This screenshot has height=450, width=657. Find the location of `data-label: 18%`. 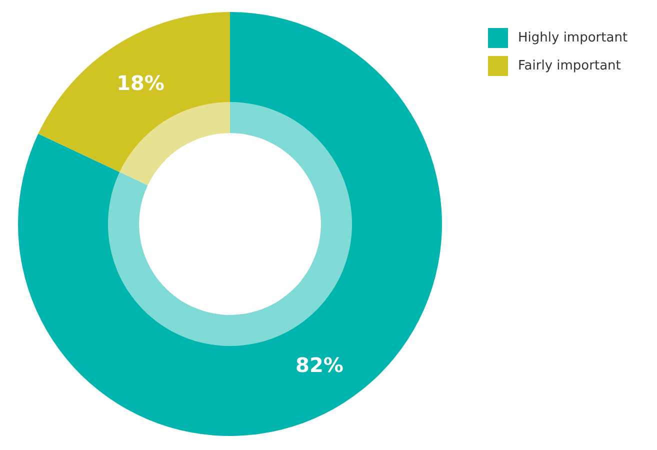

data-label: 18% is located at coordinates (140, 82).